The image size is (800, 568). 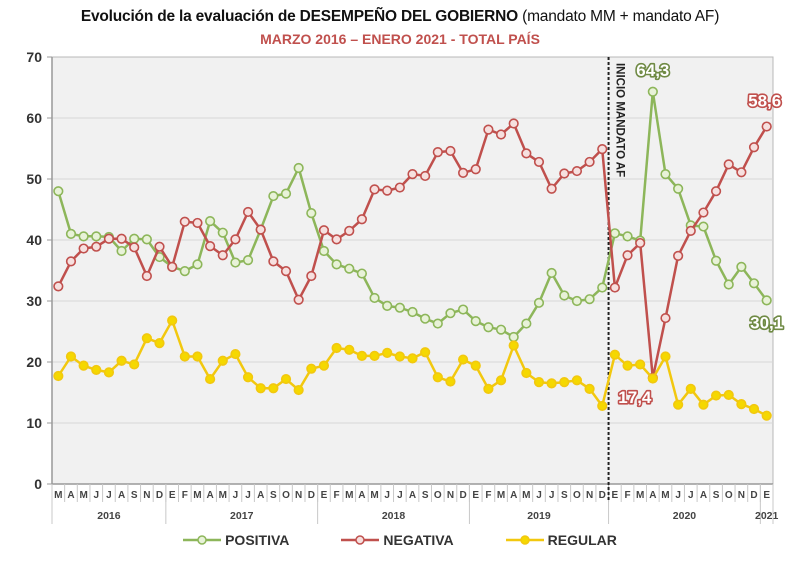 What do you see at coordinates (685, 516) in the screenshot?
I see `x-year-label: 2020` at bounding box center [685, 516].